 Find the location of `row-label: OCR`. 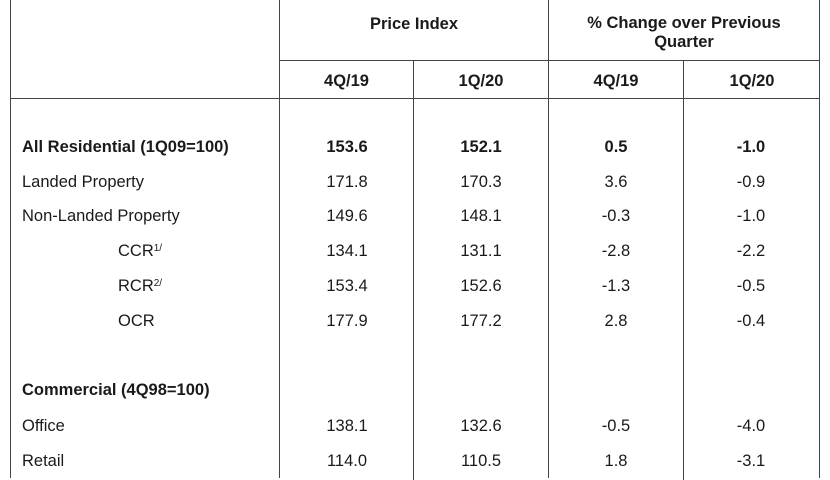

row-label: OCR is located at coordinates (136, 321).